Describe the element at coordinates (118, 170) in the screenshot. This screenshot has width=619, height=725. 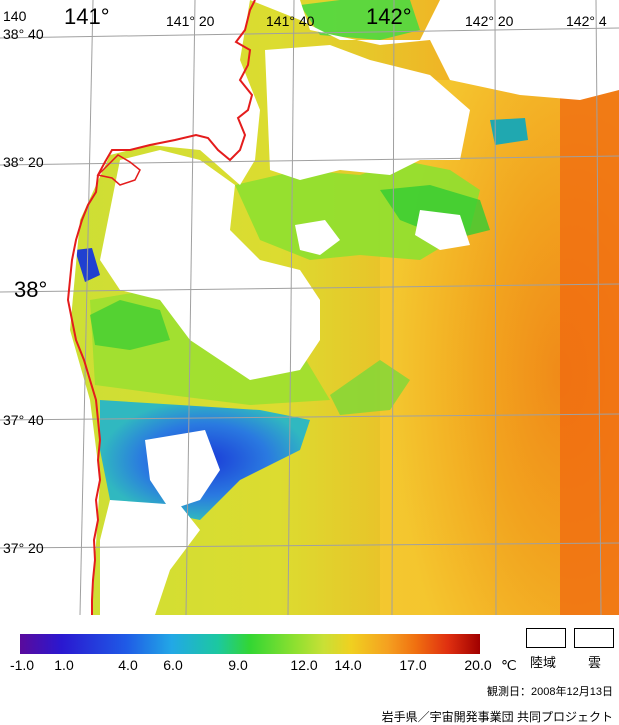
I see `prefecture-border` at that location.